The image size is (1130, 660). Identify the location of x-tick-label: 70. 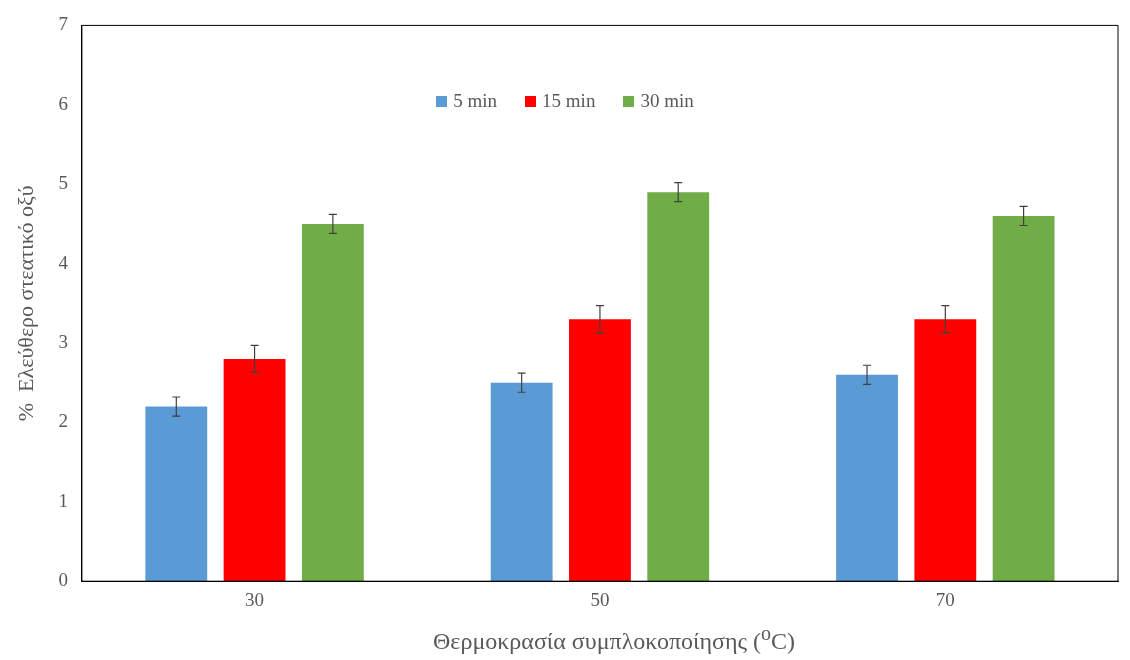
(945, 599).